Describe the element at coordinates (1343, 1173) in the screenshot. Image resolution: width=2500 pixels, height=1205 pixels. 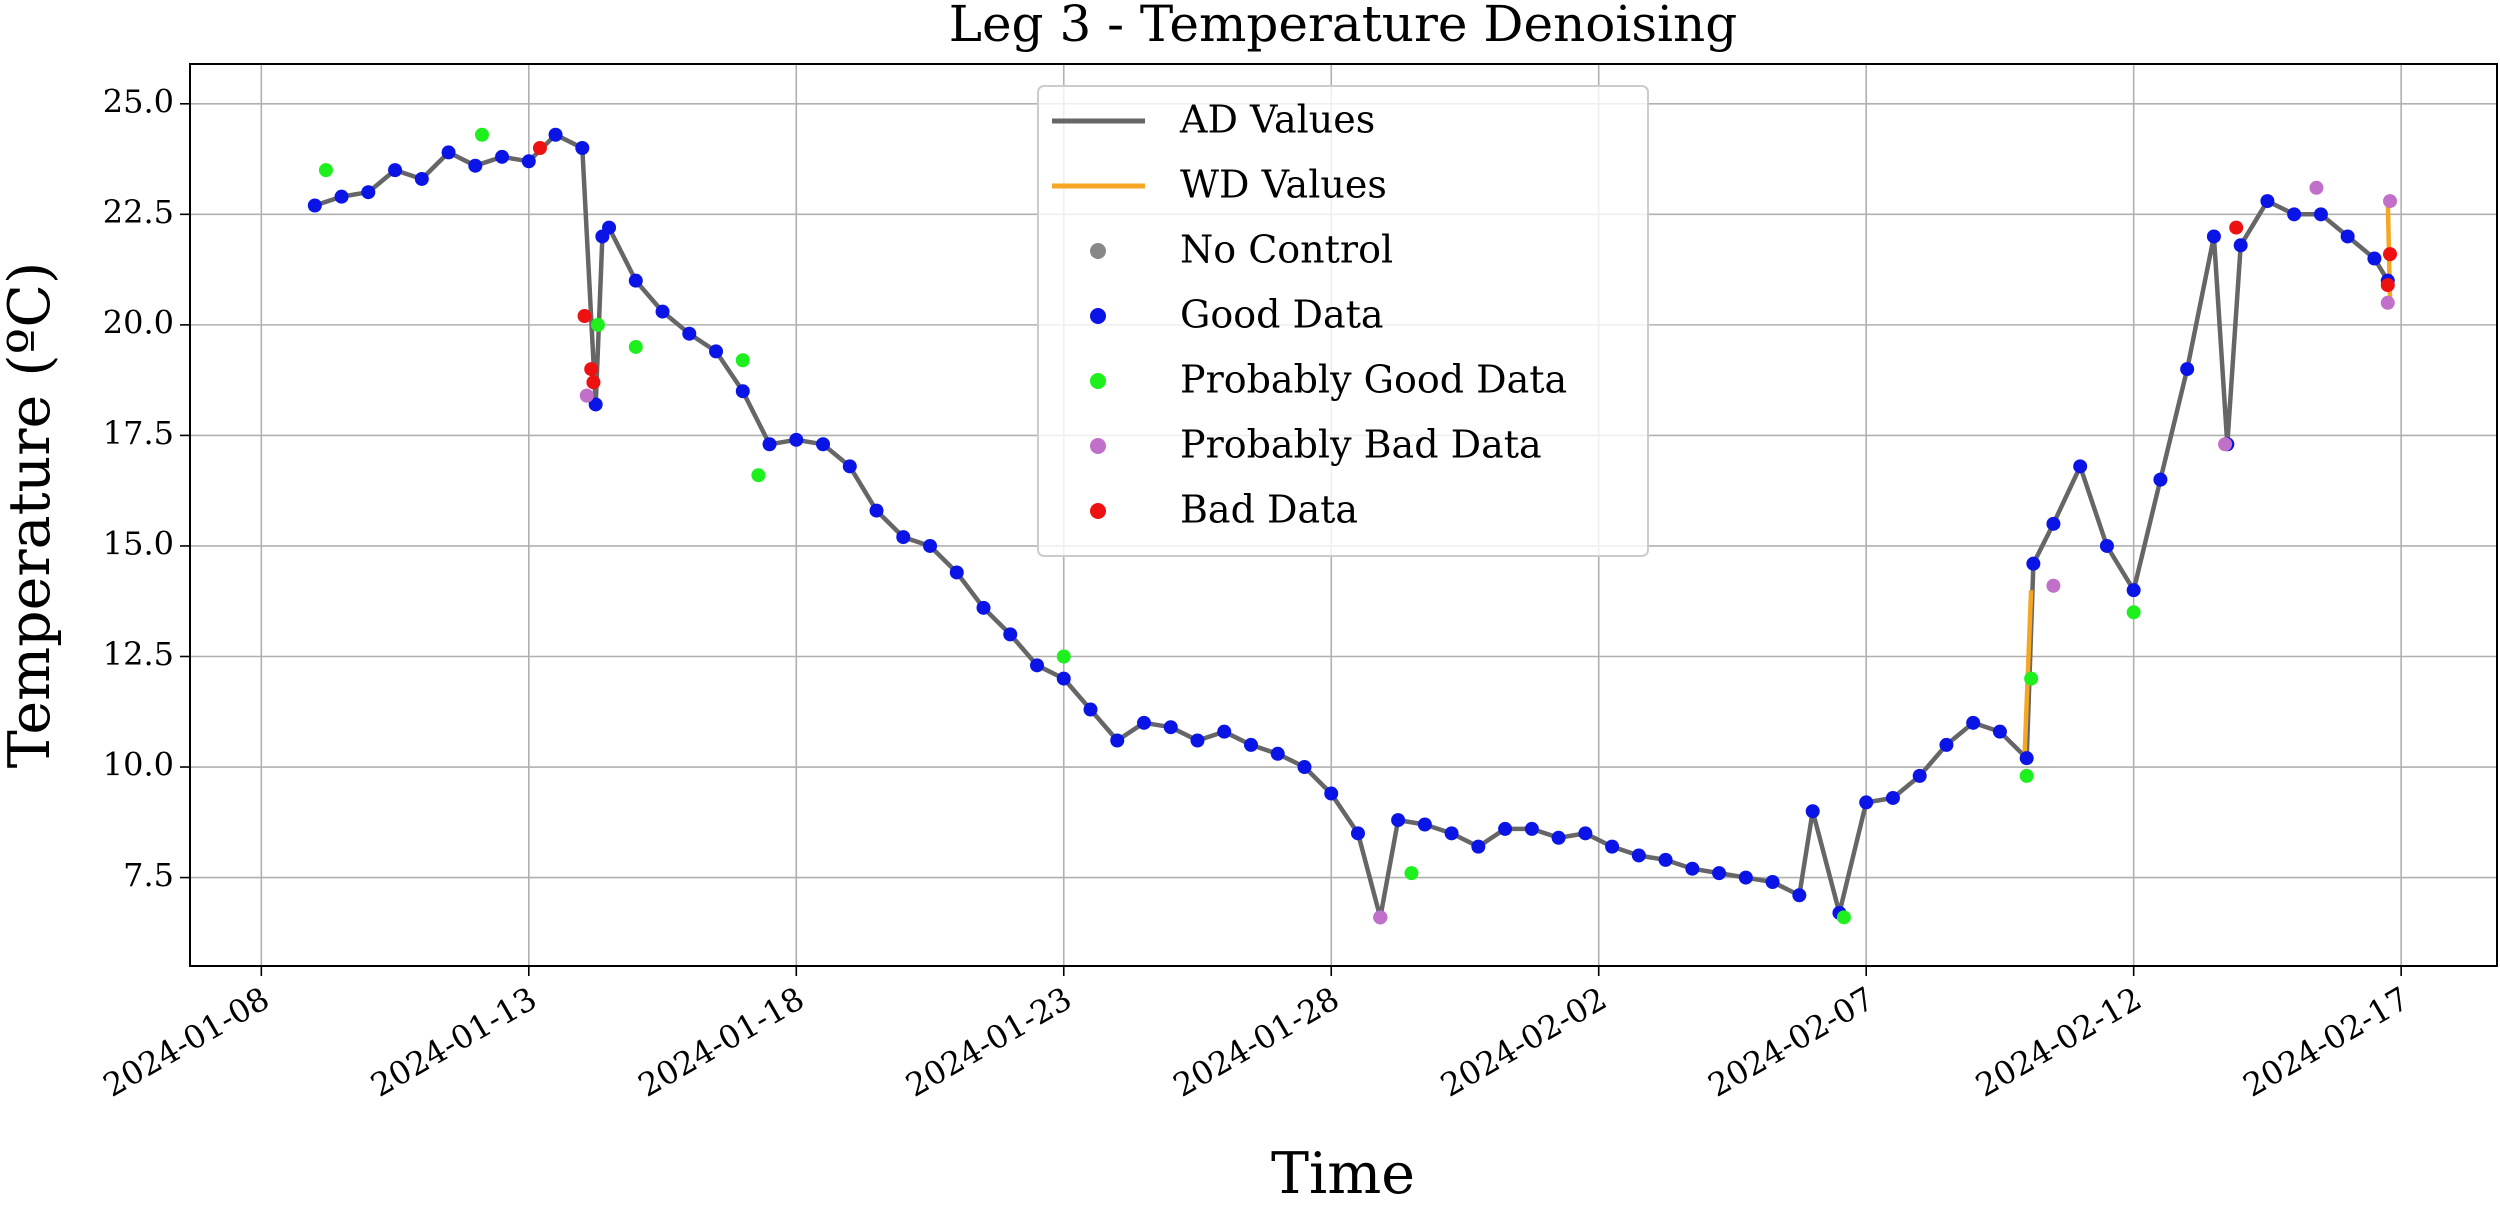
I see `x-axis-label: Time` at that location.